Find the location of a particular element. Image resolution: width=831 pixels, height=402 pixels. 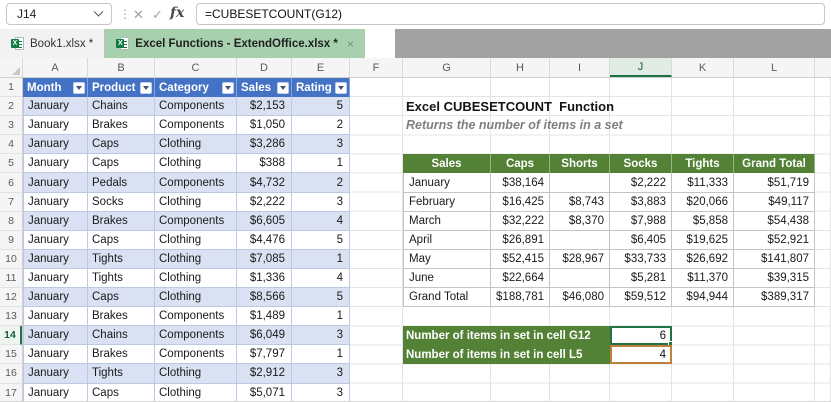

cell: $51,719 is located at coordinates (774, 183).